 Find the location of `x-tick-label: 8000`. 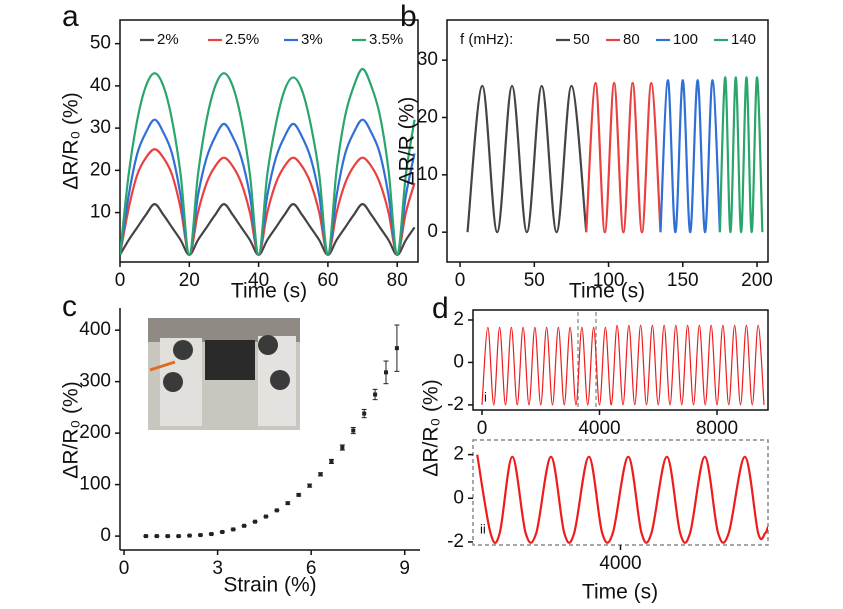

x-tick-label: 8000 is located at coordinates (717, 428).